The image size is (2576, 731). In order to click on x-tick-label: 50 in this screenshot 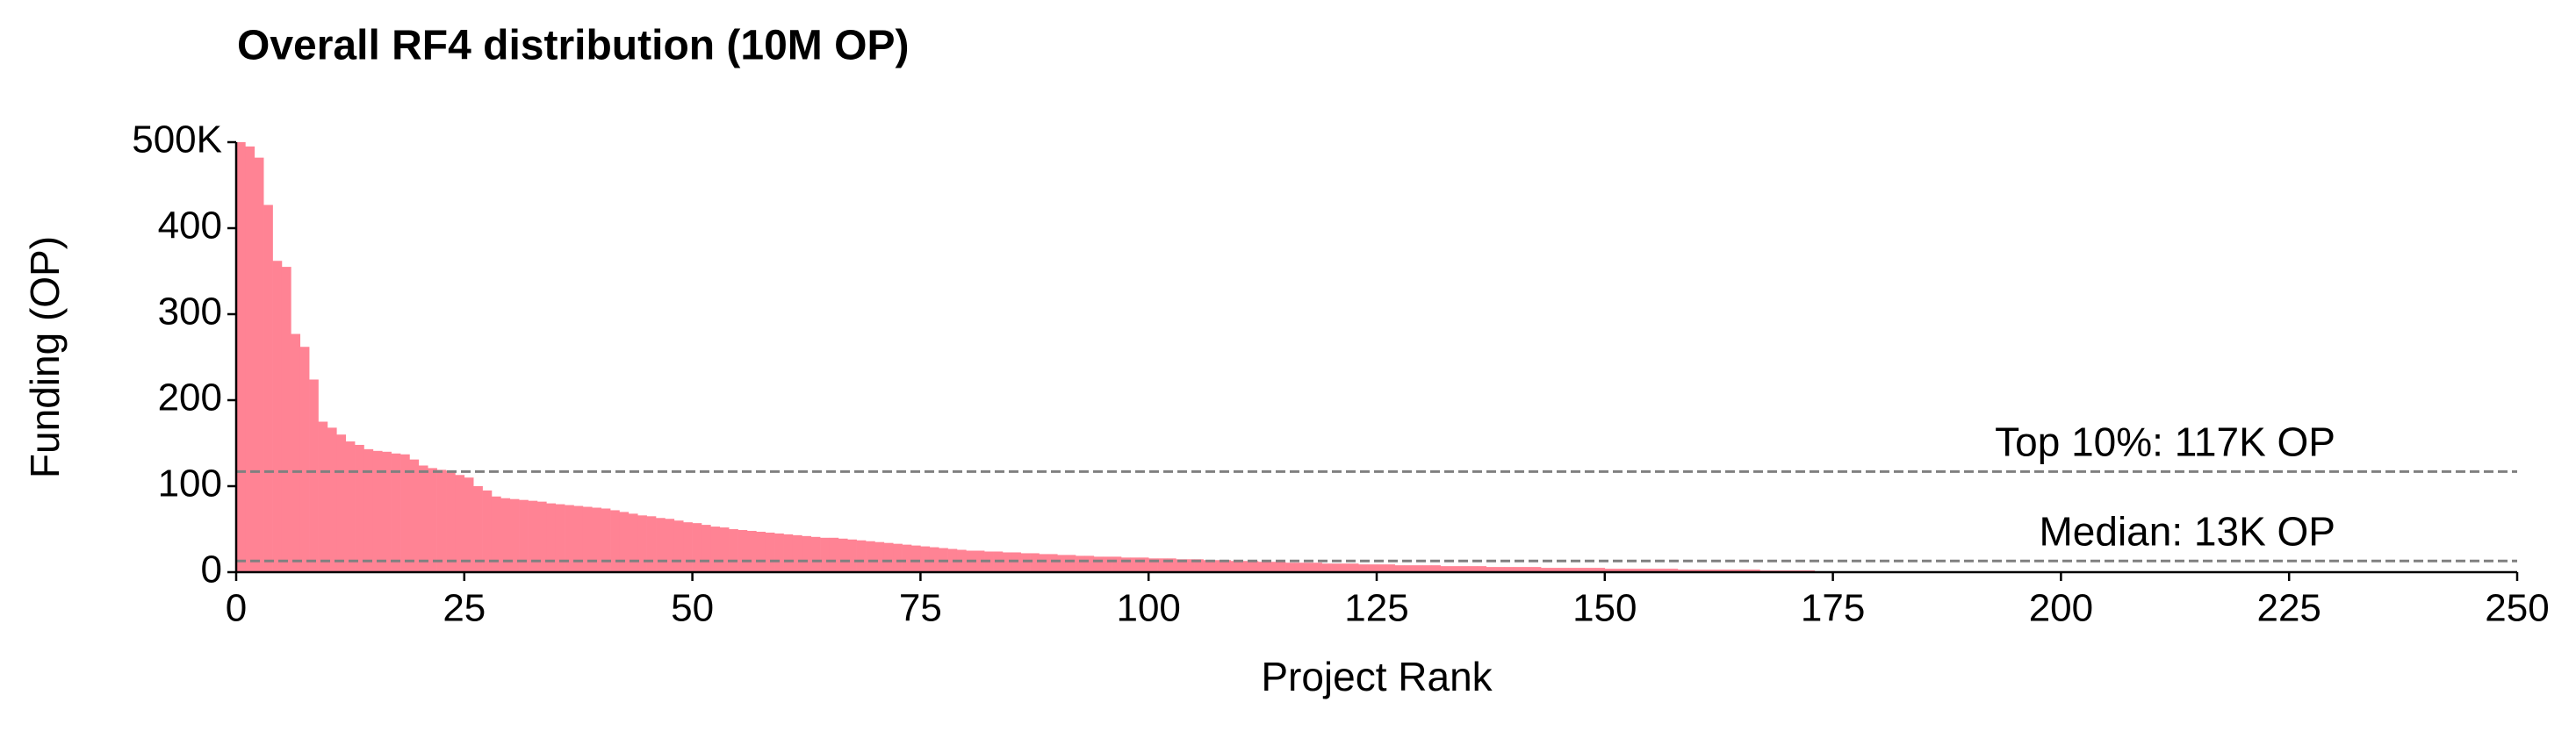, I will do `click(692, 608)`.